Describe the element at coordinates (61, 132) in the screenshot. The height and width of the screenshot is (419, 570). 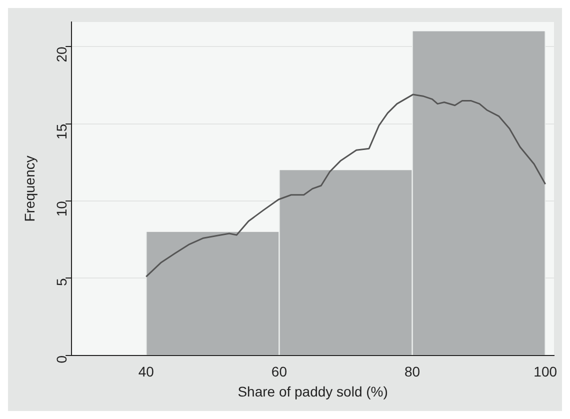
I see `y-tick-label: 15` at that location.